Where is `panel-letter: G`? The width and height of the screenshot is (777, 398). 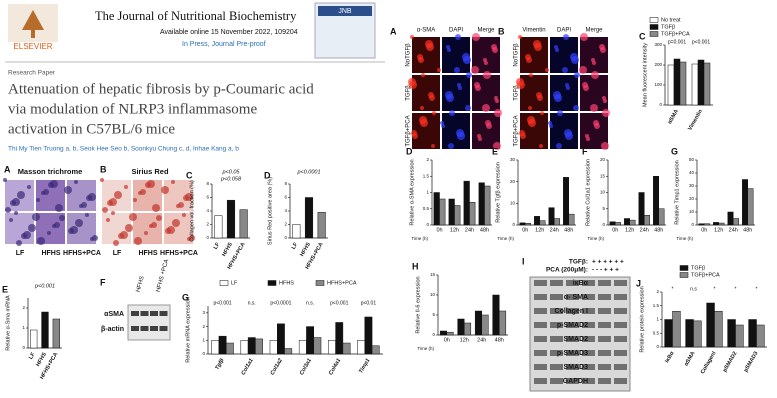 panel-letter: G is located at coordinates (674, 151).